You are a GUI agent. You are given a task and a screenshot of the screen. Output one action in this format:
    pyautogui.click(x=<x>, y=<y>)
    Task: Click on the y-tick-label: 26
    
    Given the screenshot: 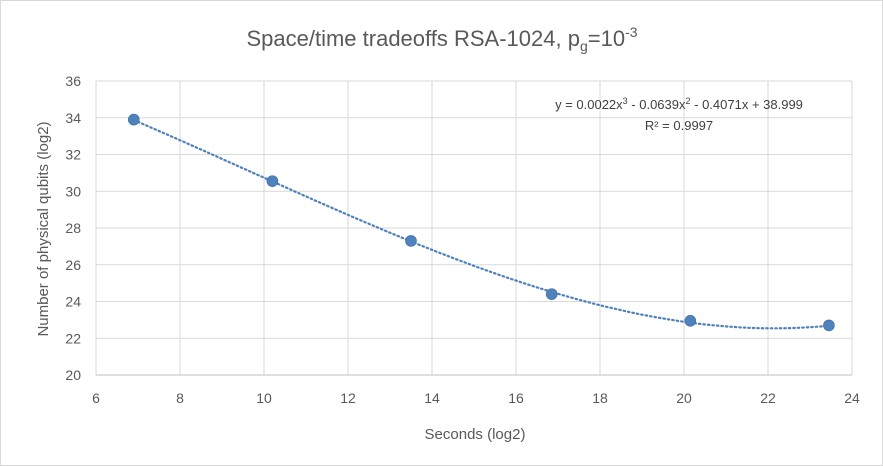 What is the action you would take?
    pyautogui.click(x=73, y=265)
    